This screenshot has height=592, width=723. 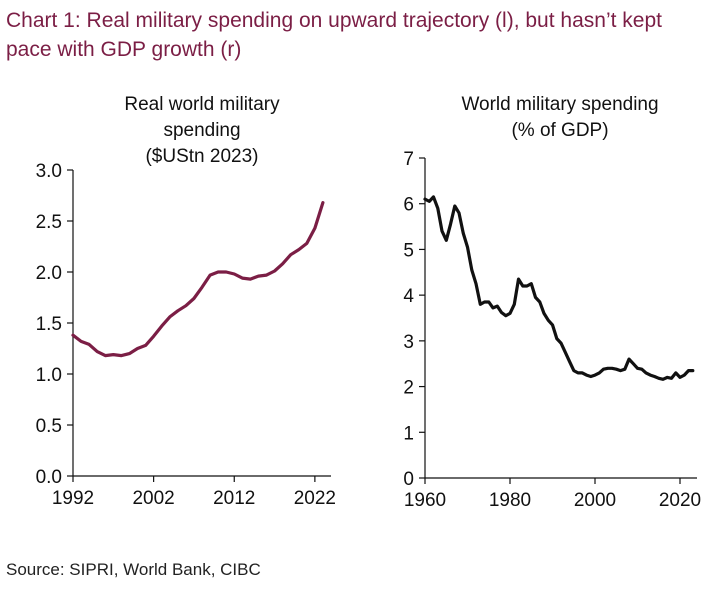 I want to click on source-note: Source: SIPRI, World Bank, CIBC, so click(x=133, y=569).